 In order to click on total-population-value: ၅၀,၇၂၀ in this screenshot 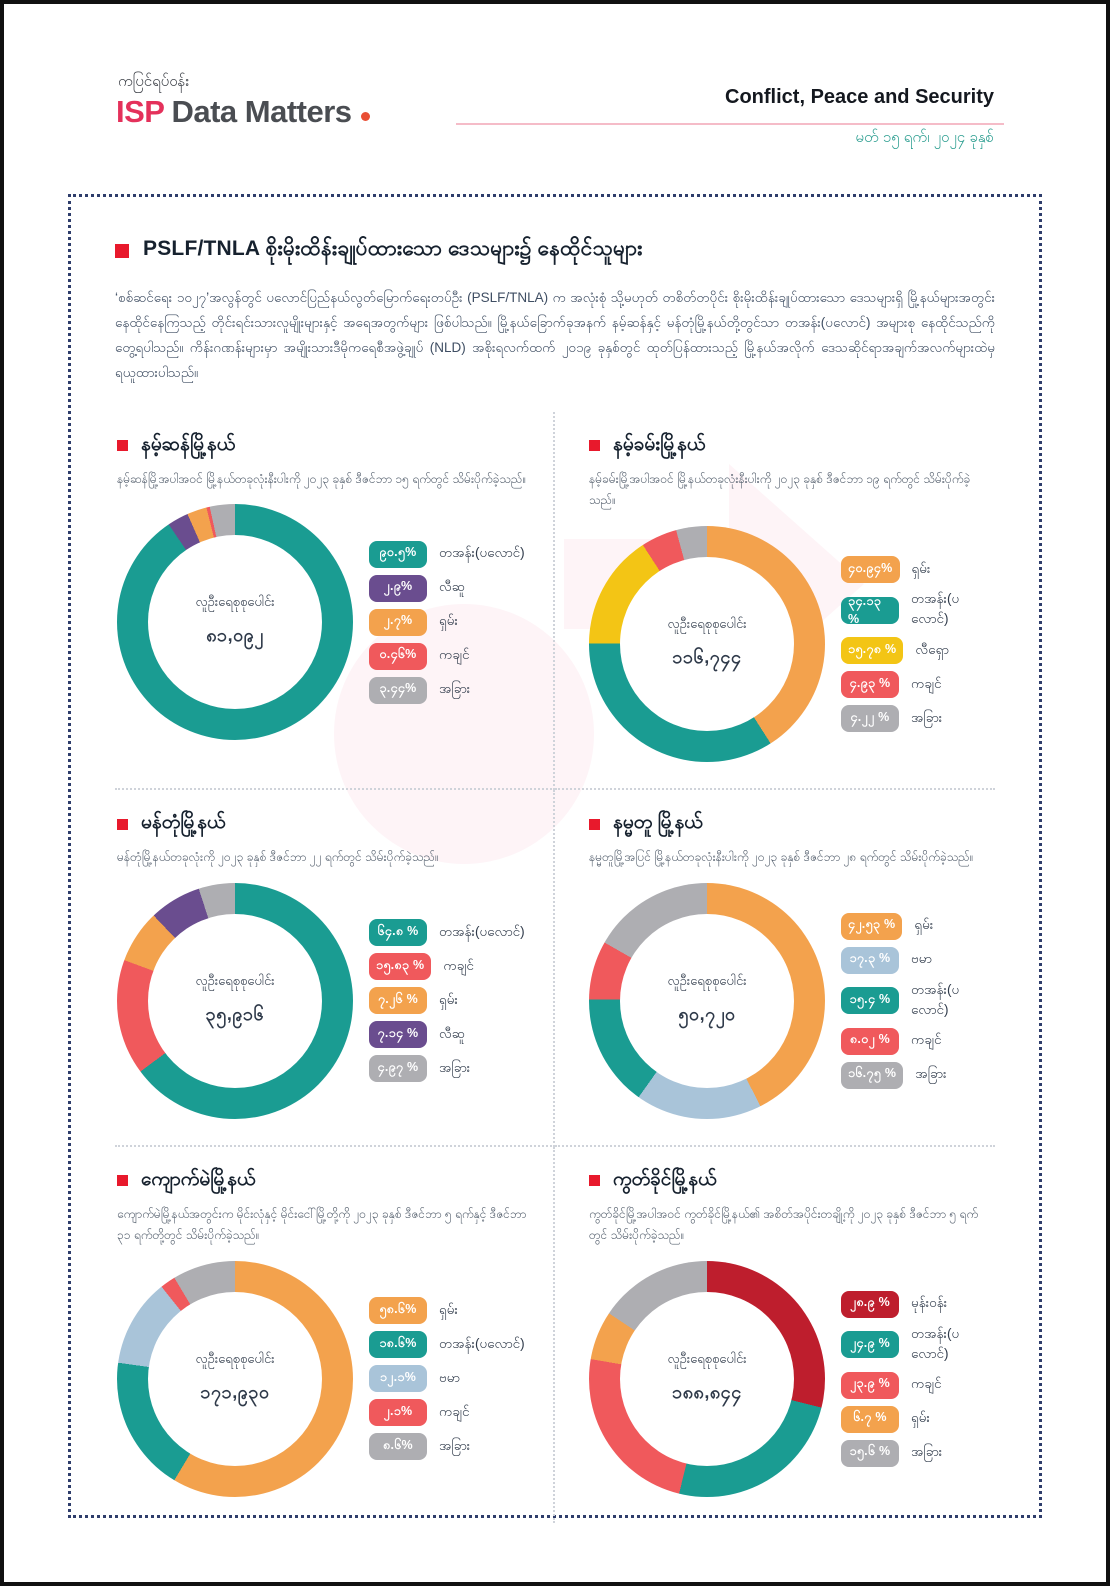, I will do `click(707, 1013)`.